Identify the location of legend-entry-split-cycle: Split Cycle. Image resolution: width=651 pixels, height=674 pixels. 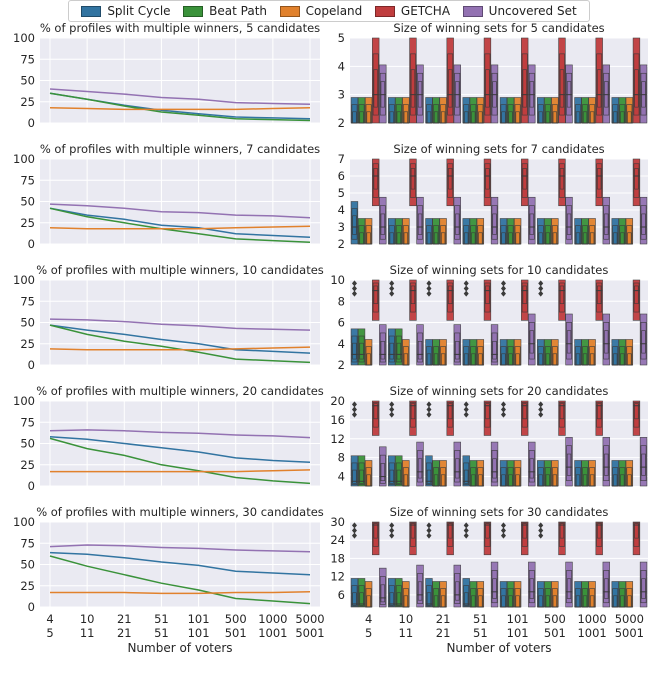
(126, 11).